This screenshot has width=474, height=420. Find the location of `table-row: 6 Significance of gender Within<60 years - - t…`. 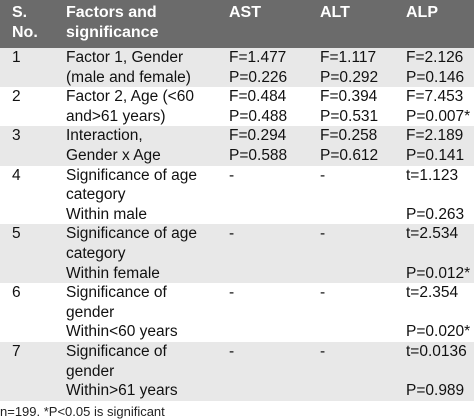

table-row: 6 Significance of gender Within<60 years - - t… is located at coordinates (237, 312).